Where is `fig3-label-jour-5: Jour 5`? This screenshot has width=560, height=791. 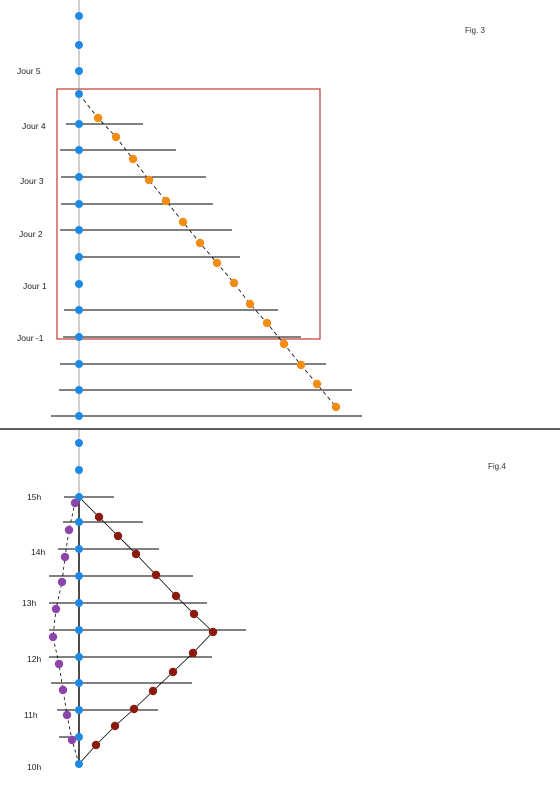 fig3-label-jour-5: Jour 5 is located at coordinates (29, 71).